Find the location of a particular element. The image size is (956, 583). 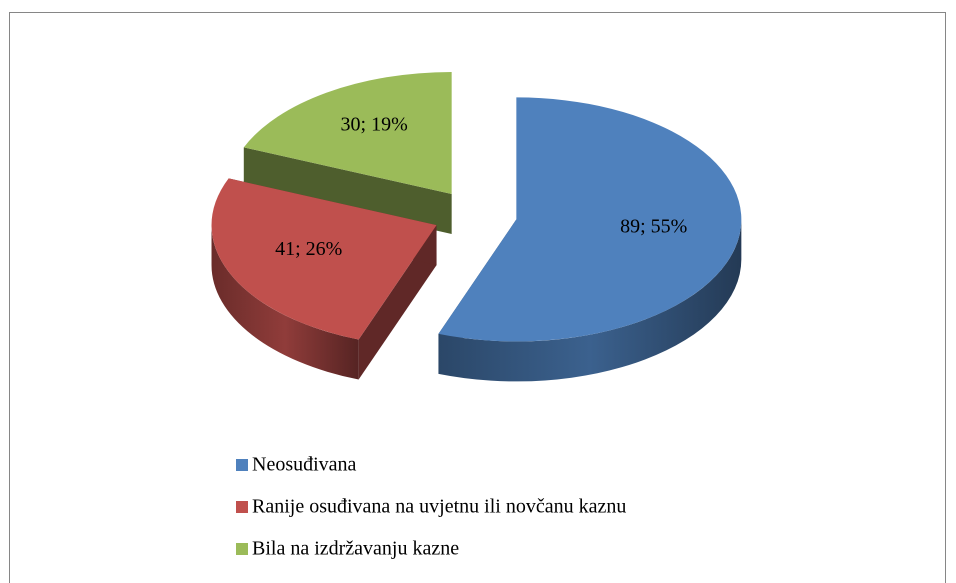

data-label: 30; 19% is located at coordinates (374, 125).